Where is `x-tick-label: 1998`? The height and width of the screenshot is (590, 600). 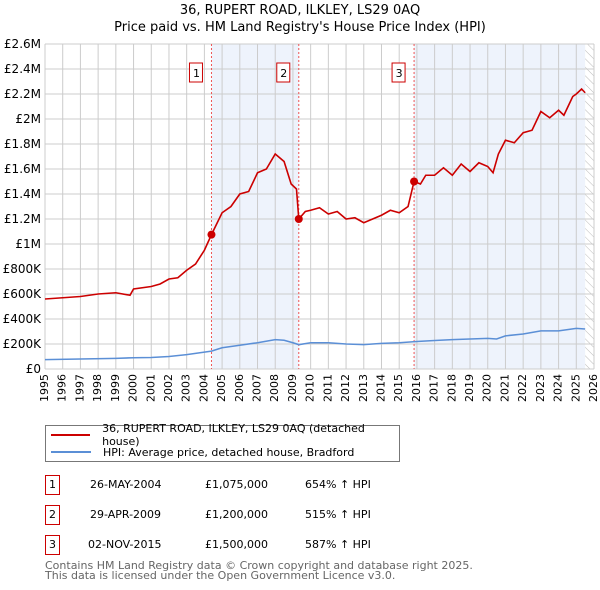
x-tick-label: 1998 is located at coordinates (97, 388).